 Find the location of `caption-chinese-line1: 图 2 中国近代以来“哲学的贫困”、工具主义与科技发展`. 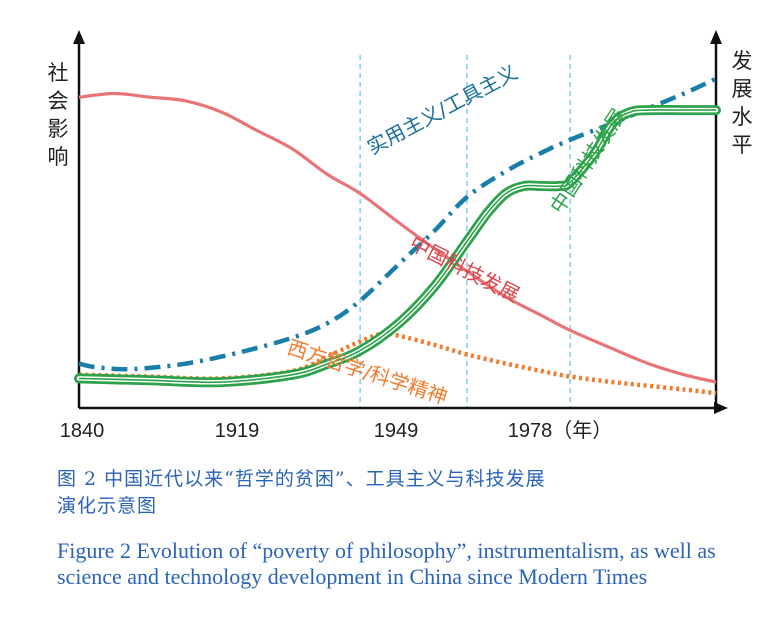

caption-chinese-line1: 图 2 中国近代以来“哲学的贫困”、工具主义与科技发展 is located at coordinates (301, 479).